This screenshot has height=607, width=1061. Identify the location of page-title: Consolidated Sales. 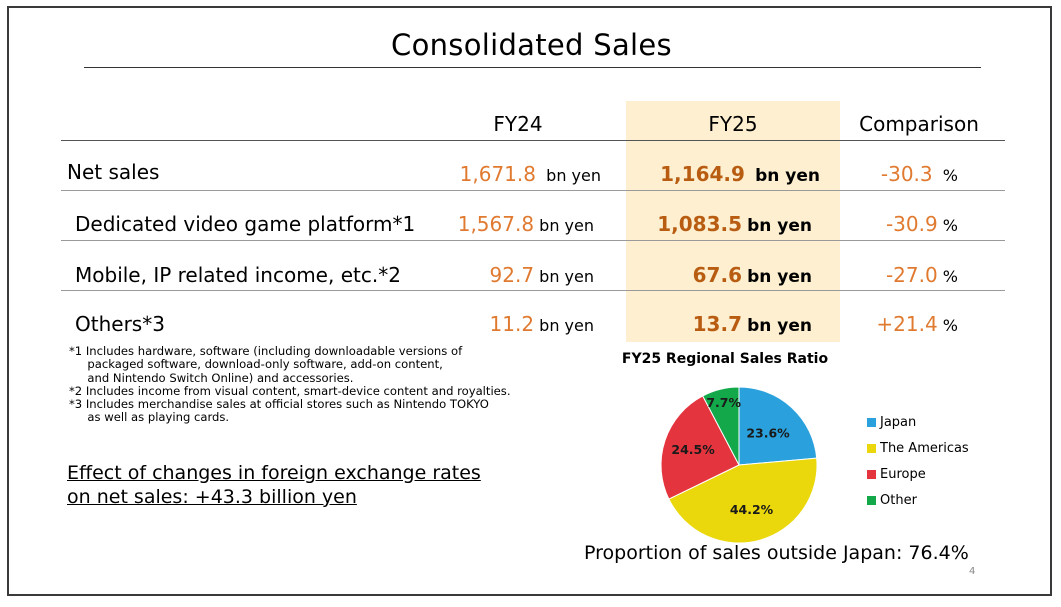
(531, 45).